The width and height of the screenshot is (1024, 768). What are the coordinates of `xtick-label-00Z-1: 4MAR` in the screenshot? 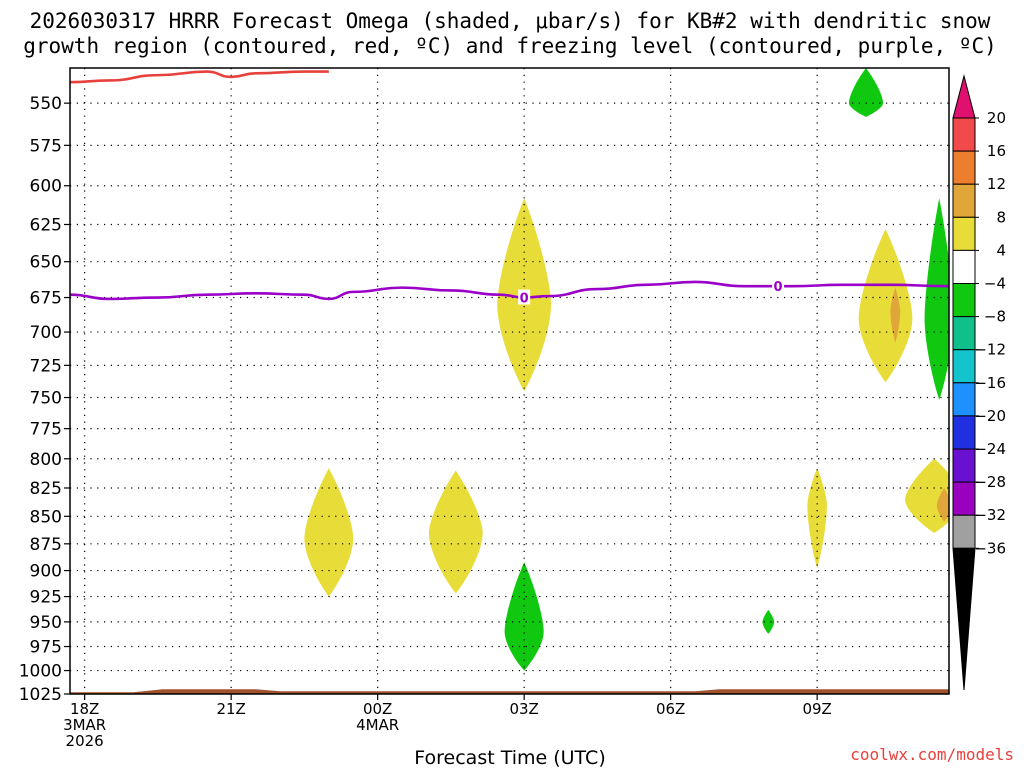 It's located at (377, 725).